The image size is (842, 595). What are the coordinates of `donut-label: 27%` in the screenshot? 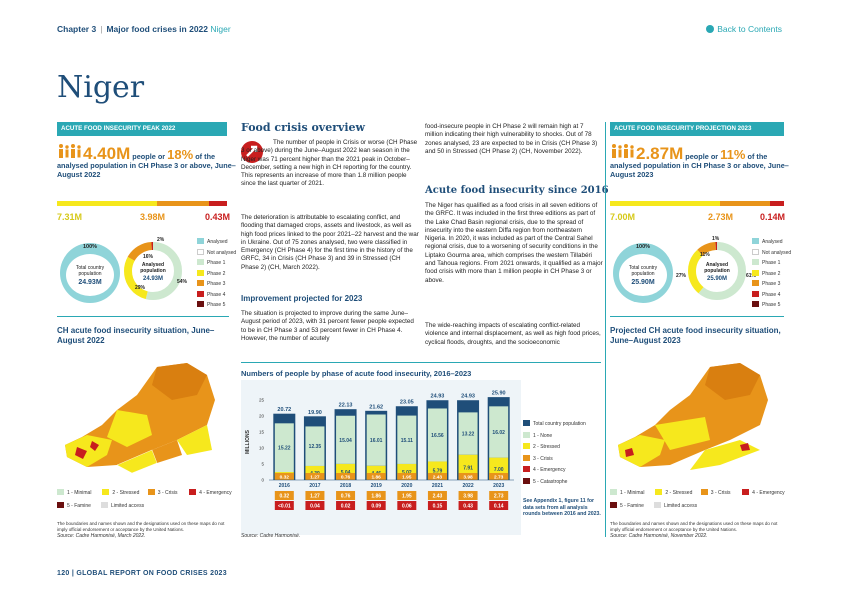 It's located at (681, 276).